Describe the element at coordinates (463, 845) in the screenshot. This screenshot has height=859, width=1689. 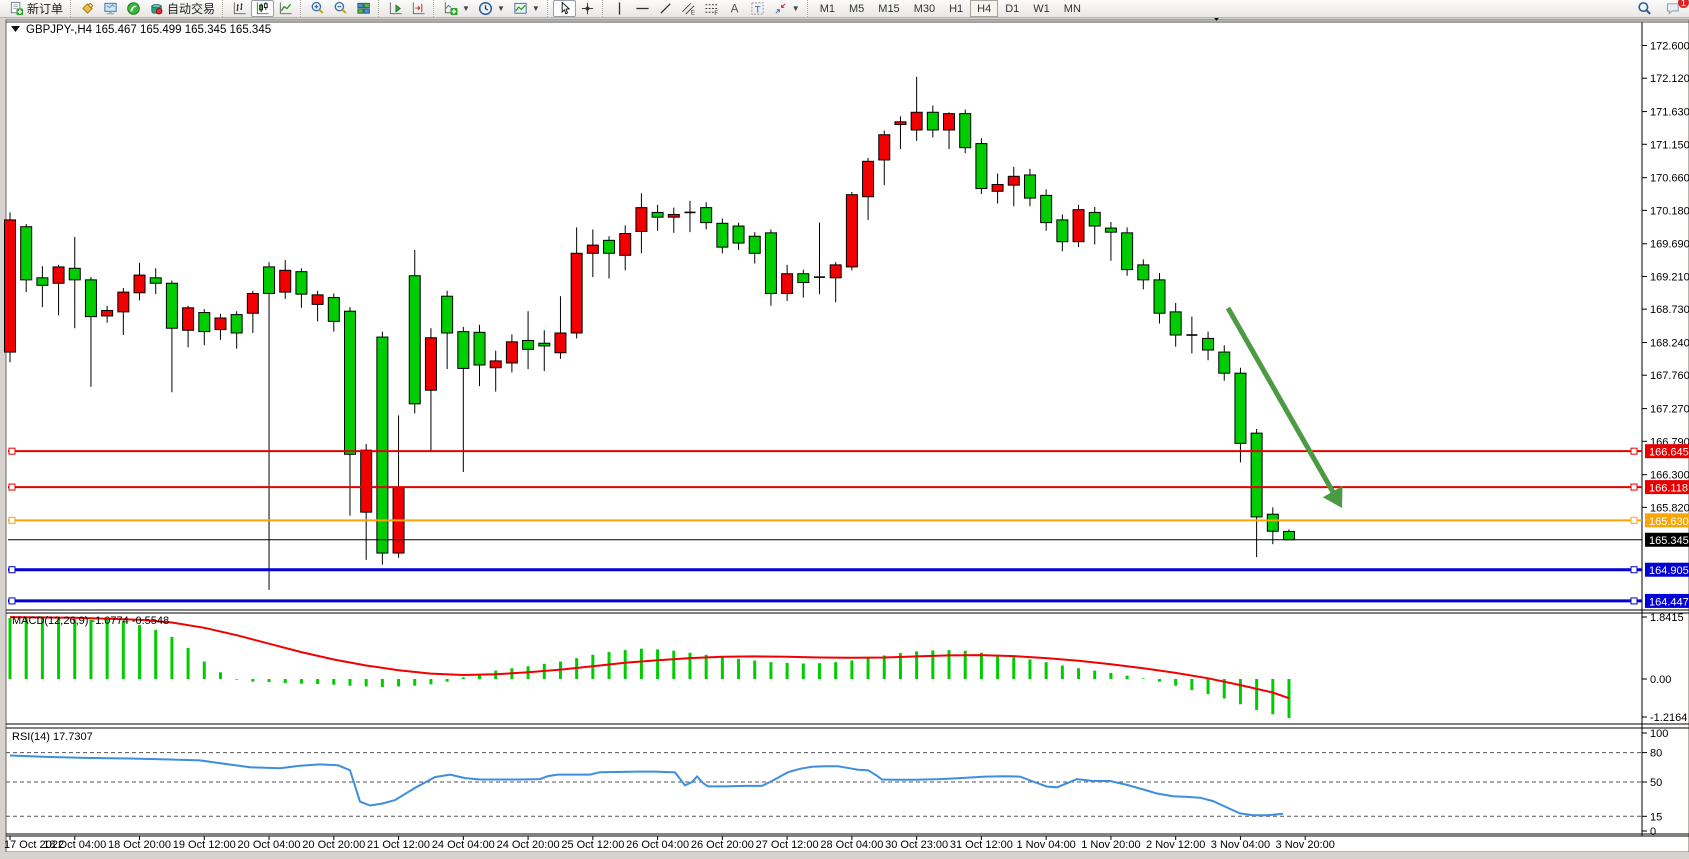
I see `time-tick: 24 Oct 04:00` at that location.